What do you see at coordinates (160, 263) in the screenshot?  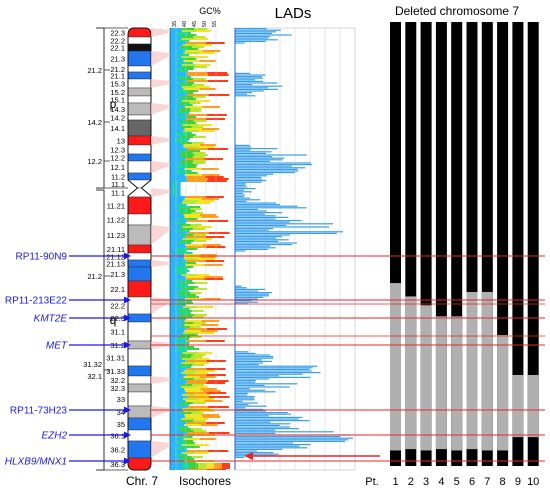 I see `band-link` at bounding box center [160, 263].